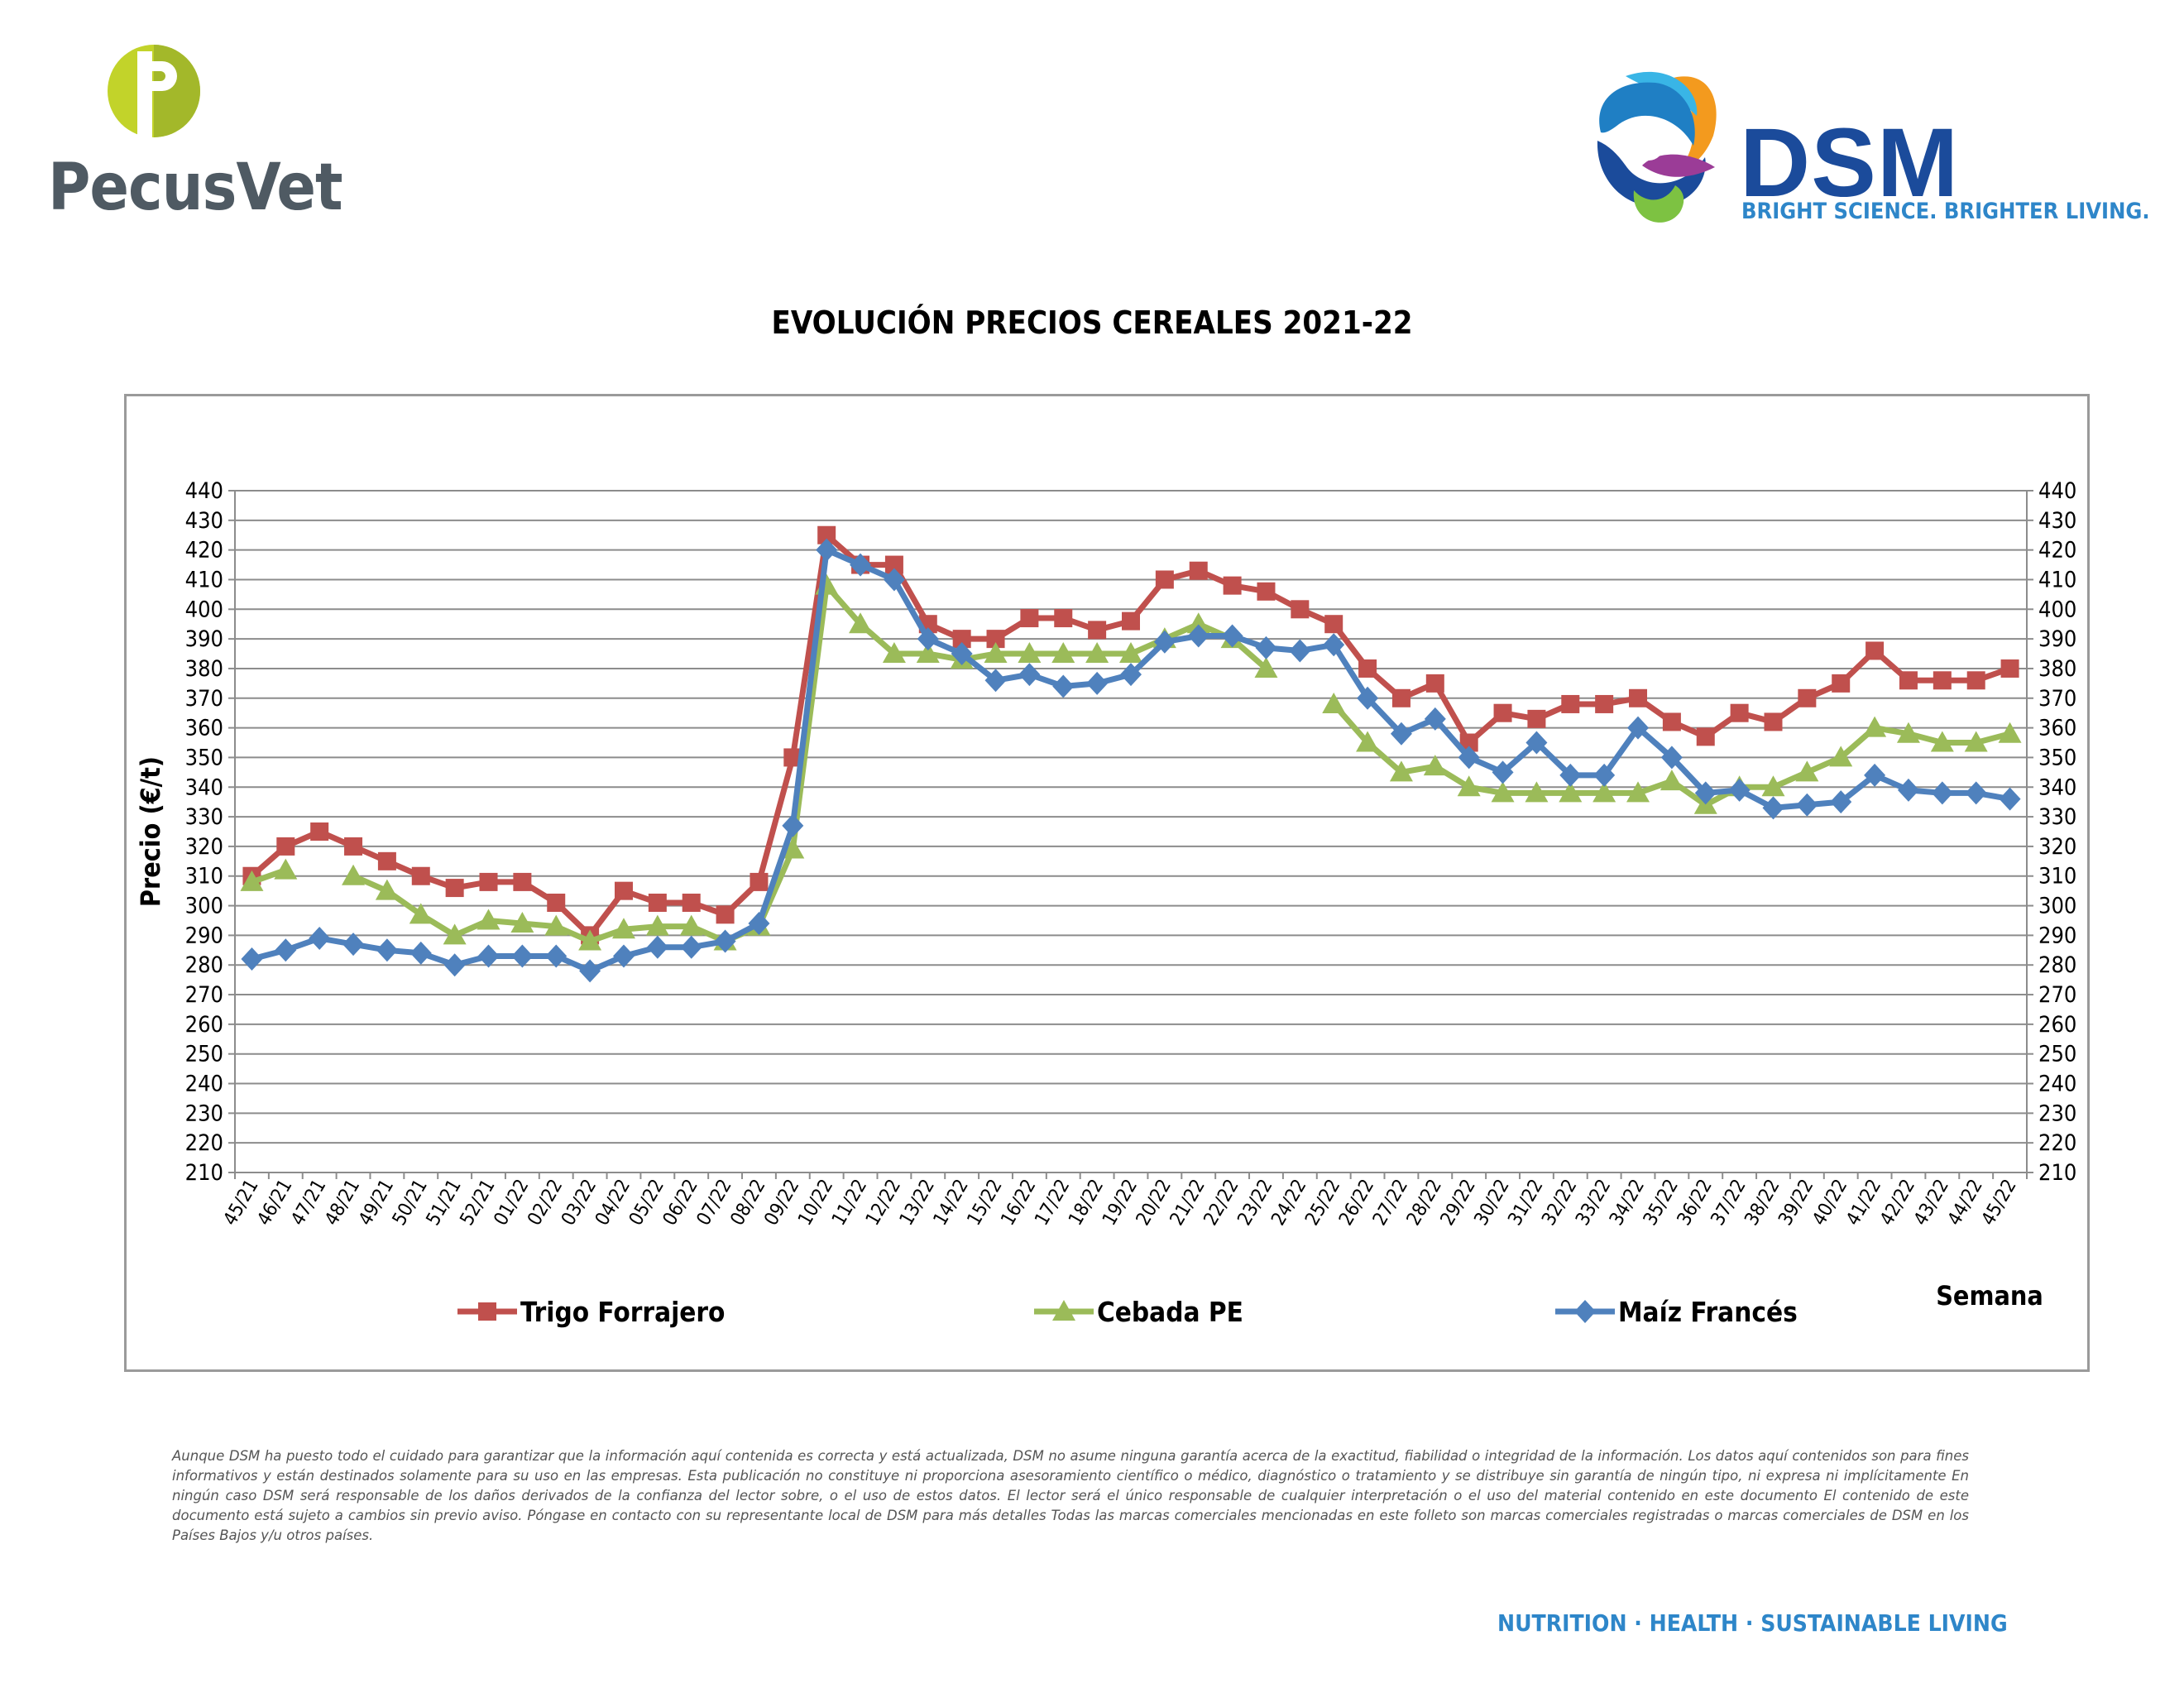  What do you see at coordinates (2057, 877) in the screenshot?
I see `y2-tick-label: 310` at bounding box center [2057, 877].